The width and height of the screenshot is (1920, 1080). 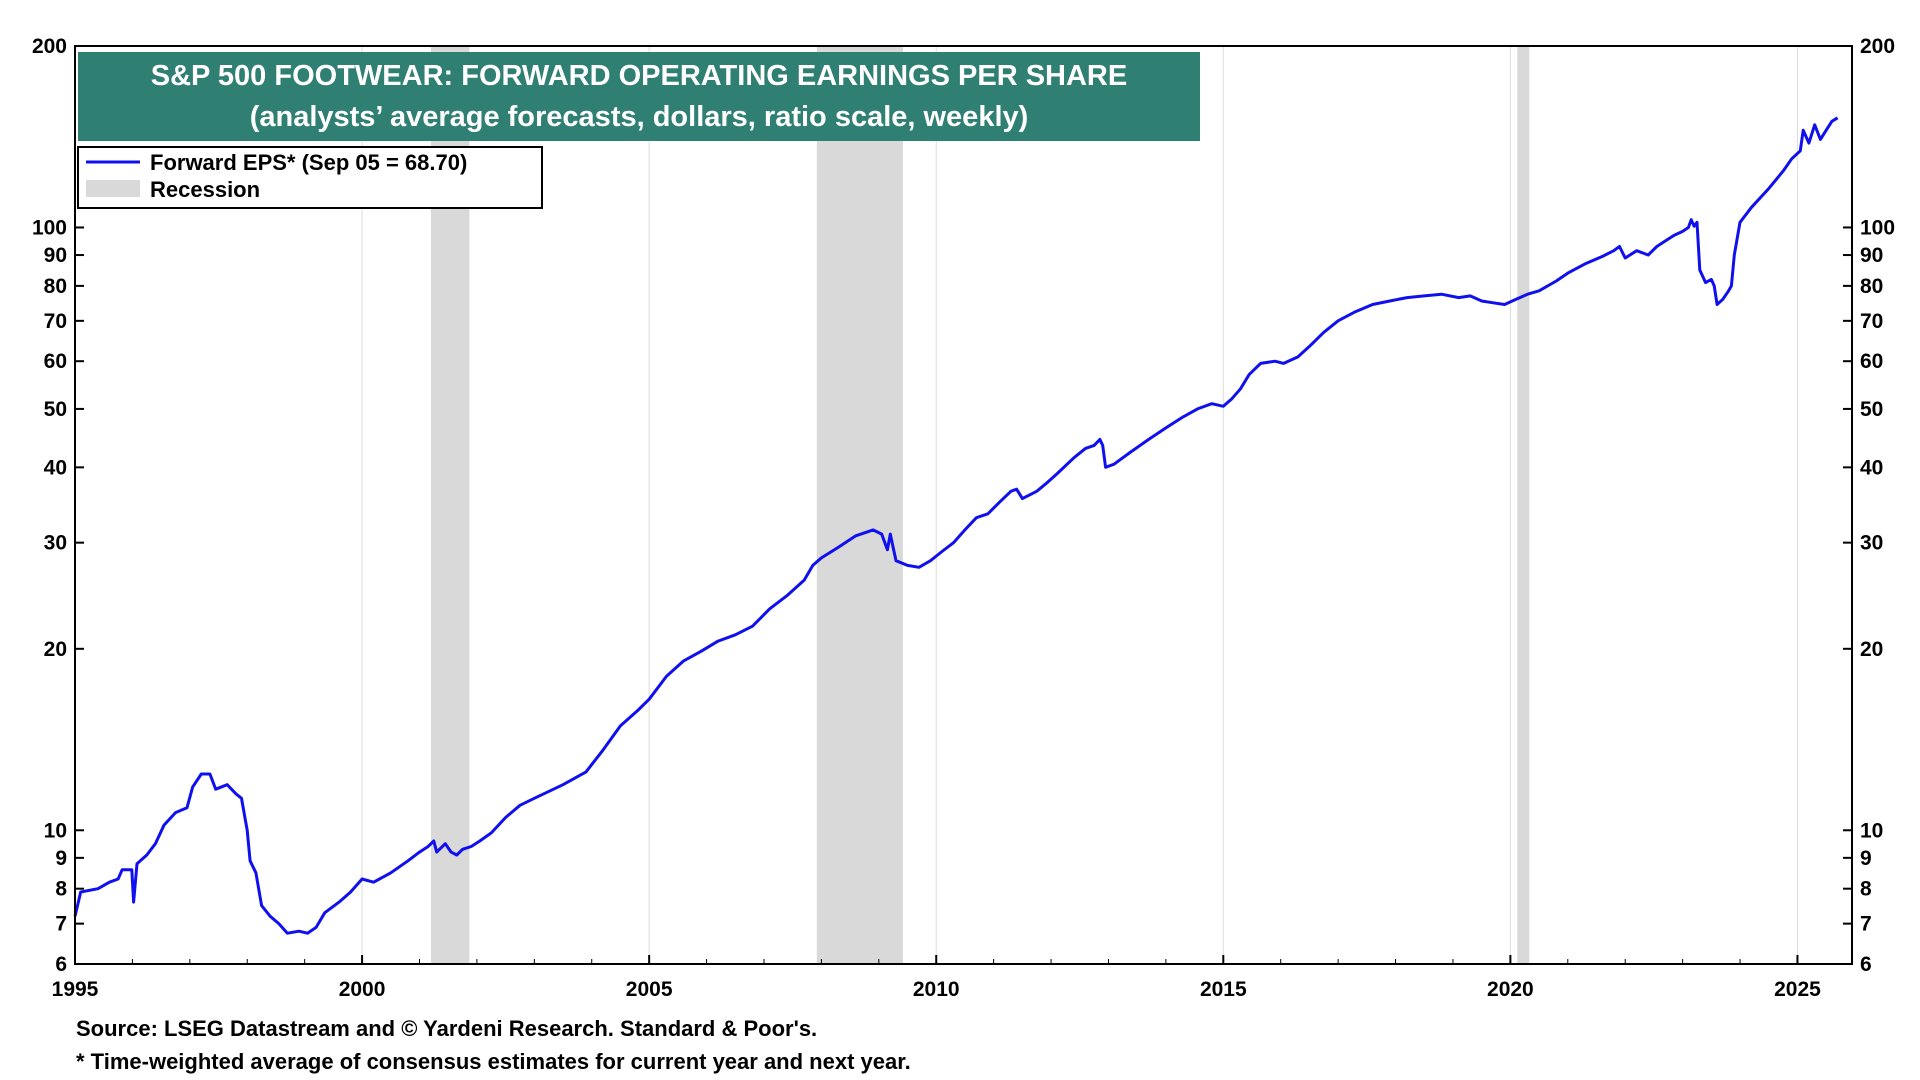 I want to click on legend: Forward EPS* (Sep 05 = 68.70) Recession, so click(x=310, y=177).